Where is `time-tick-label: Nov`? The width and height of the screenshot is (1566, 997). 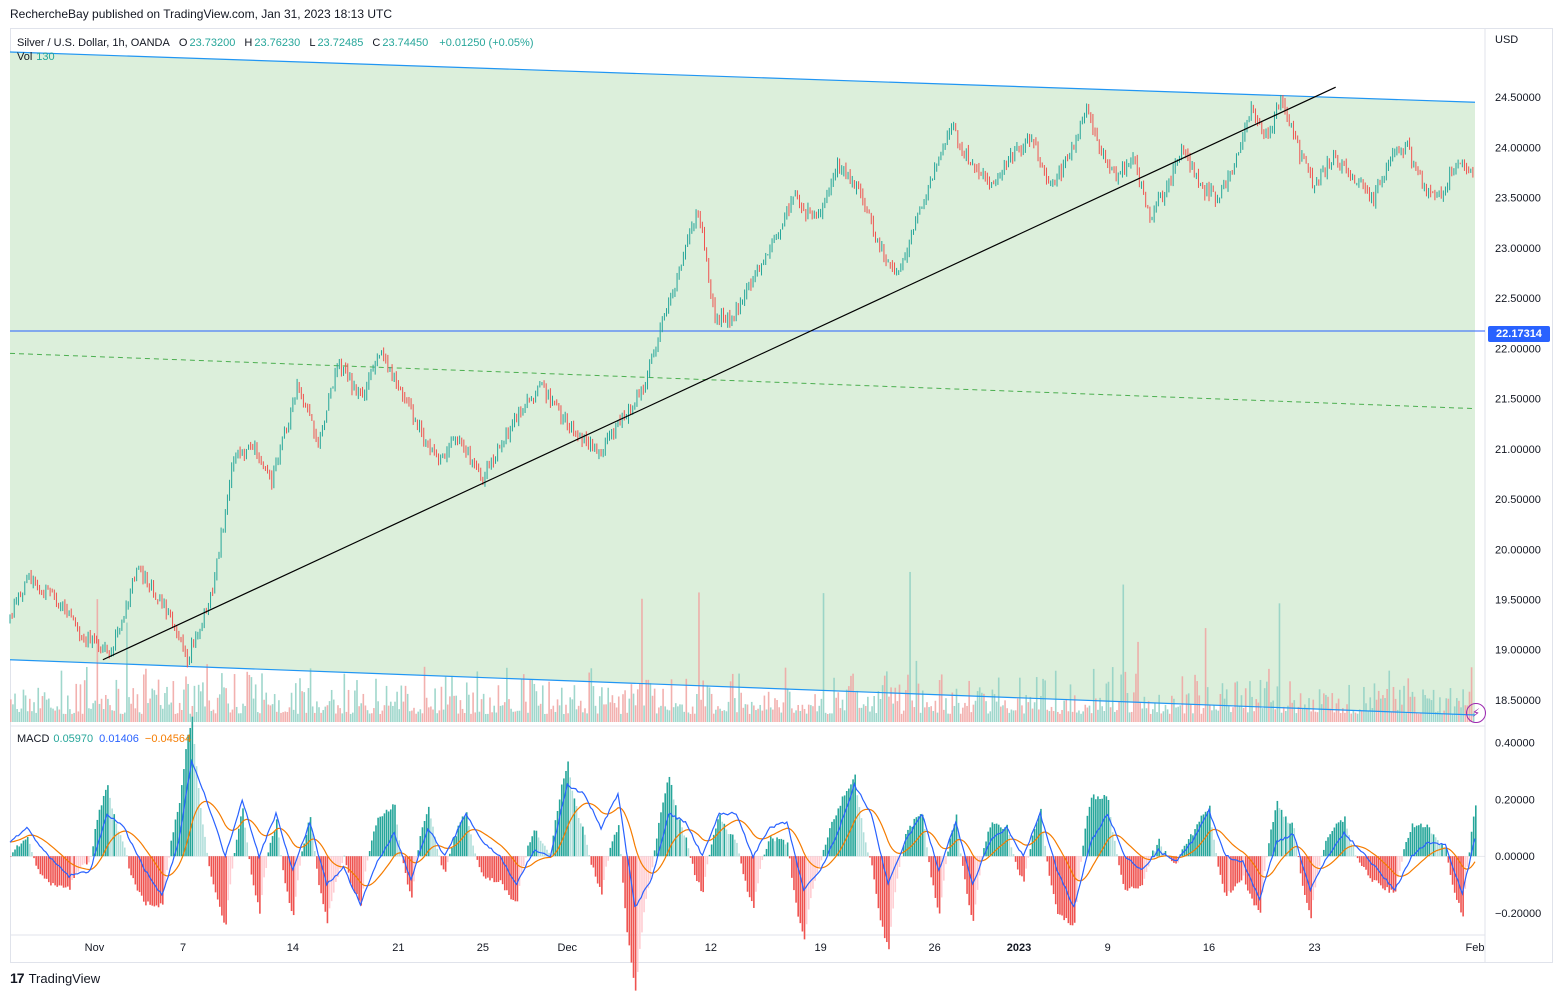 time-tick-label: Nov is located at coordinates (95, 948).